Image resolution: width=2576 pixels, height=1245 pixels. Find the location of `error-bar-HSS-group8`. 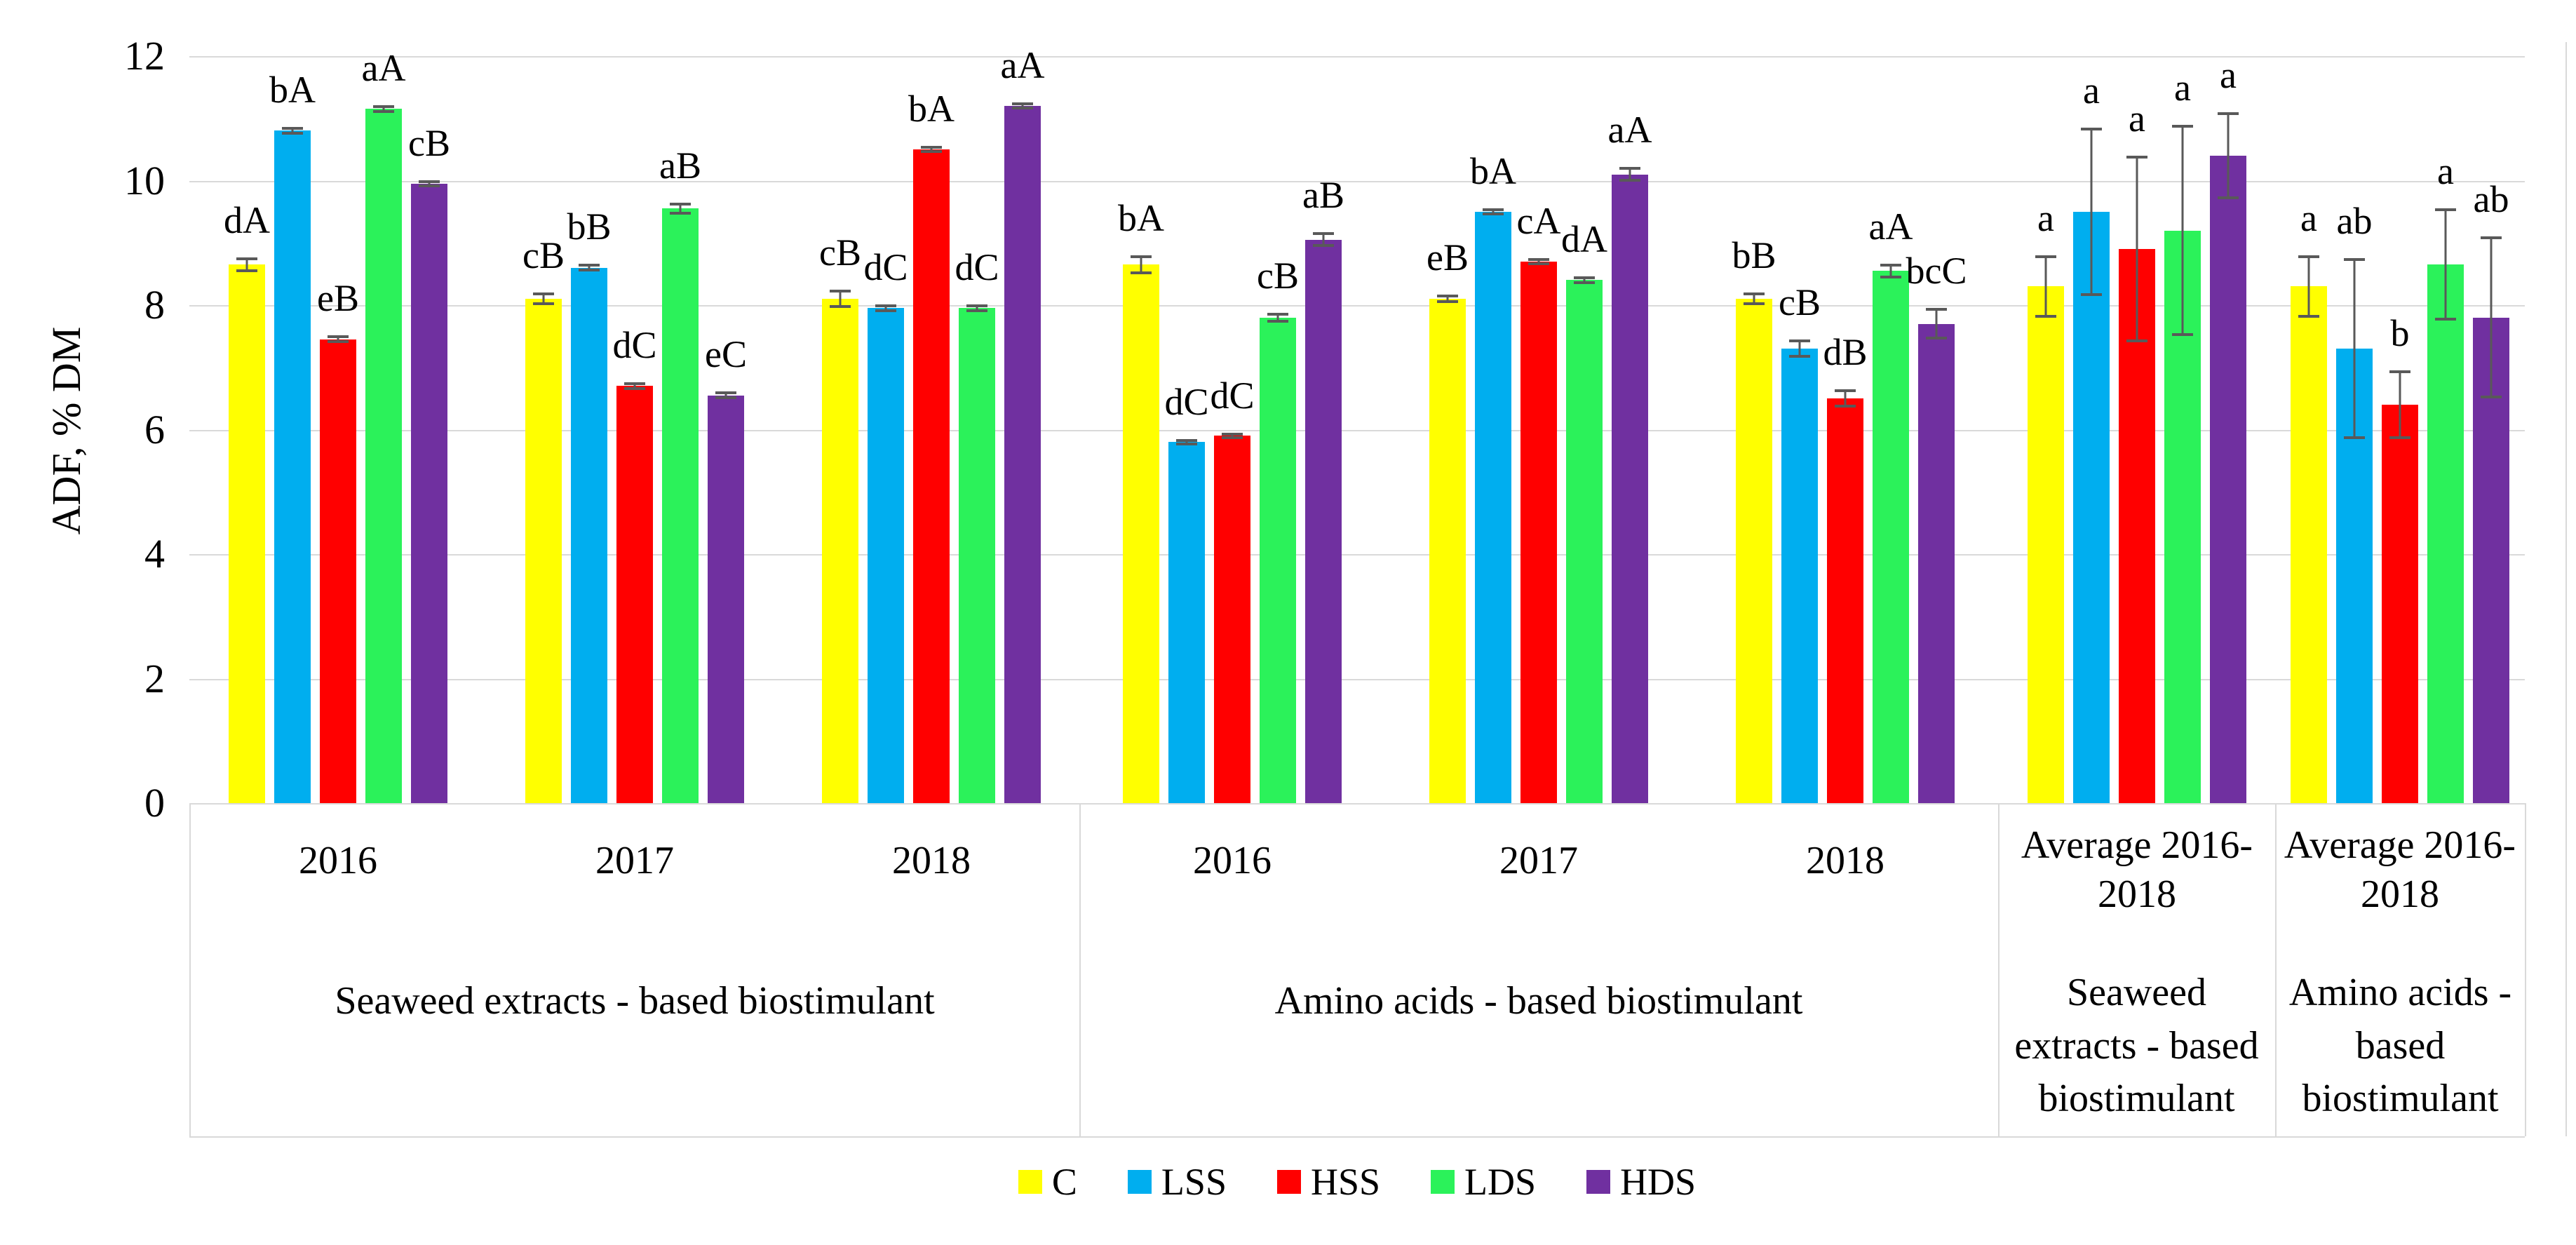

error-bar-HSS-group8 is located at coordinates (2399, 404).